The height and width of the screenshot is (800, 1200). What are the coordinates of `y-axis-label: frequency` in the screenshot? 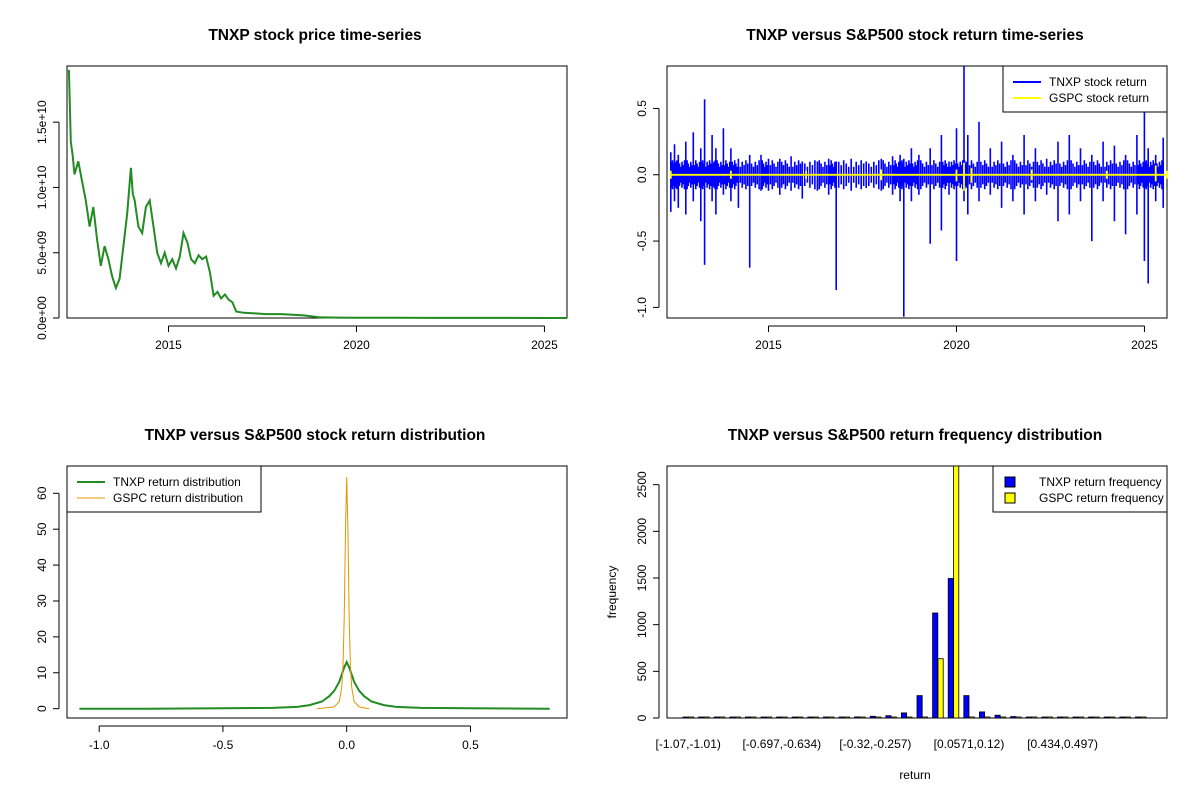 It's located at (612, 592).